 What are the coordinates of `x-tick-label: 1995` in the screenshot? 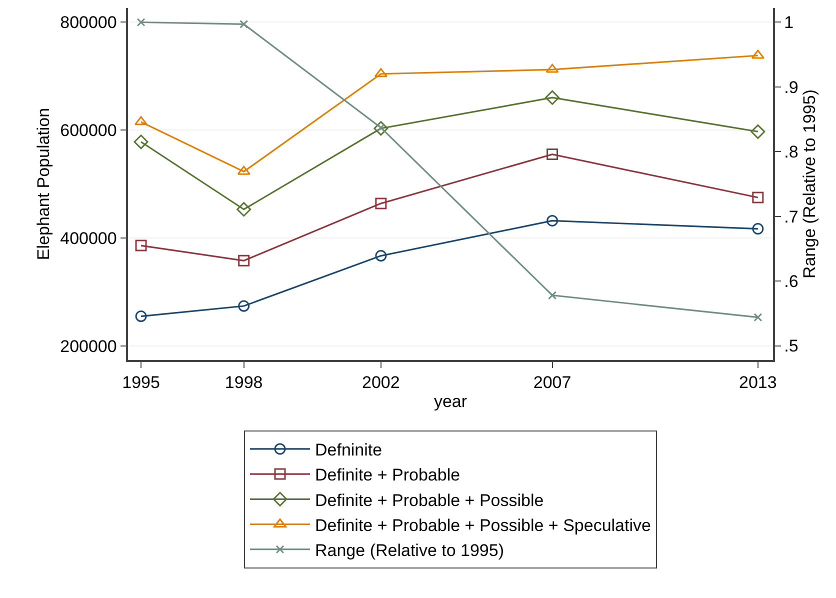 It's located at (141, 382).